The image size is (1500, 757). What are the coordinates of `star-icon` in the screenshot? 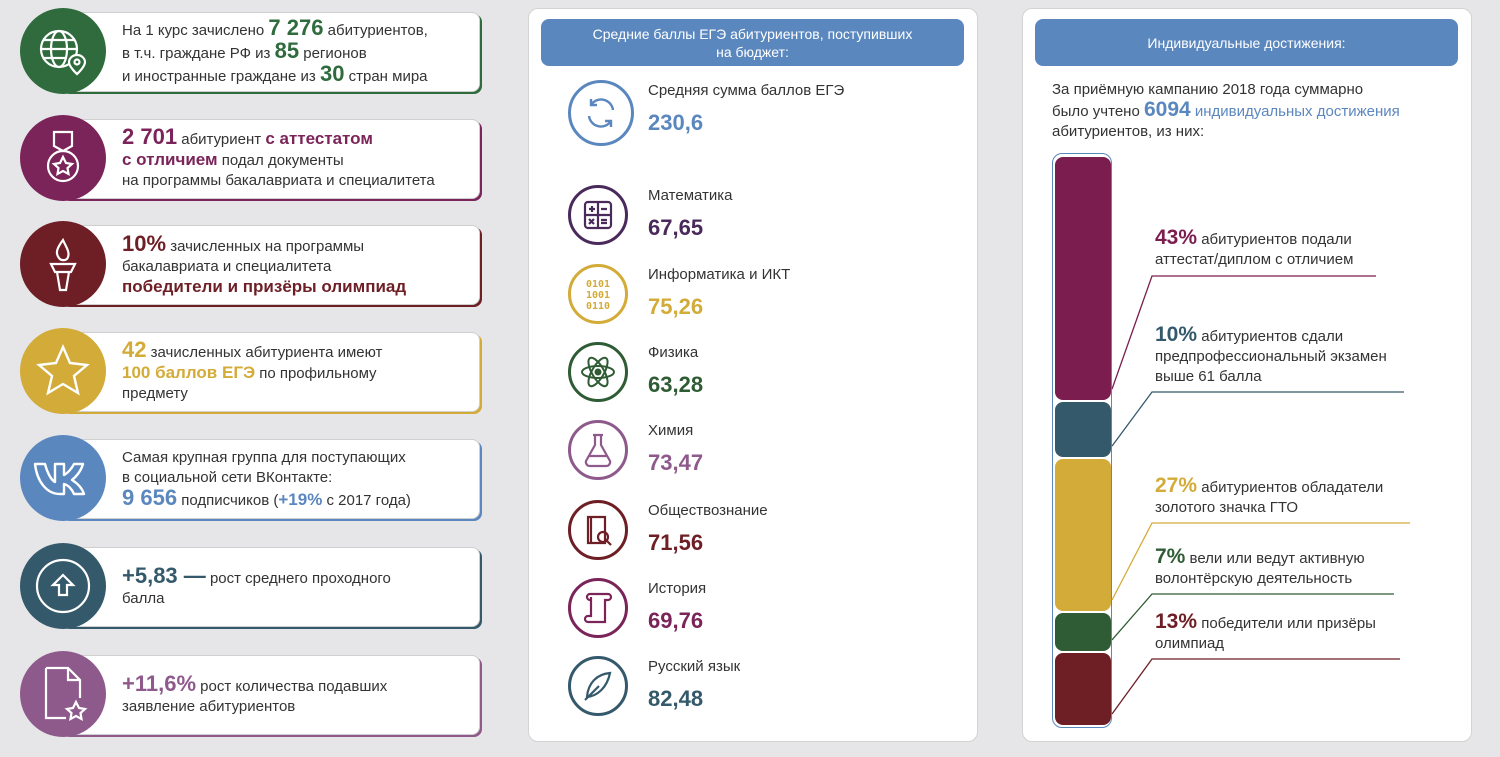 It's located at (63, 371).